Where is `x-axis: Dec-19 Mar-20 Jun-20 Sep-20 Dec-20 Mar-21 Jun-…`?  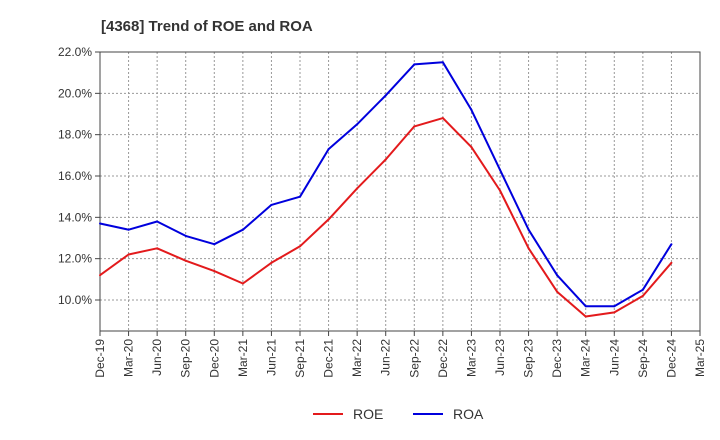
x-axis: Dec-19 Mar-20 Jun-20 Sep-20 Dec-20 Mar-21 Jun-… is located at coordinates (400, 354).